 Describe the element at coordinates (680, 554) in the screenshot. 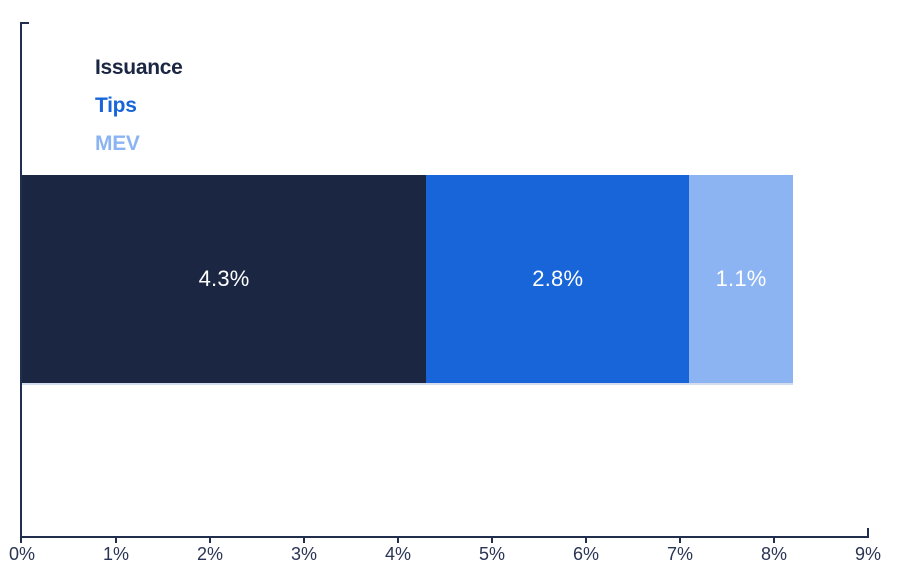

I see `x-axis-tick-label: 7%` at that location.